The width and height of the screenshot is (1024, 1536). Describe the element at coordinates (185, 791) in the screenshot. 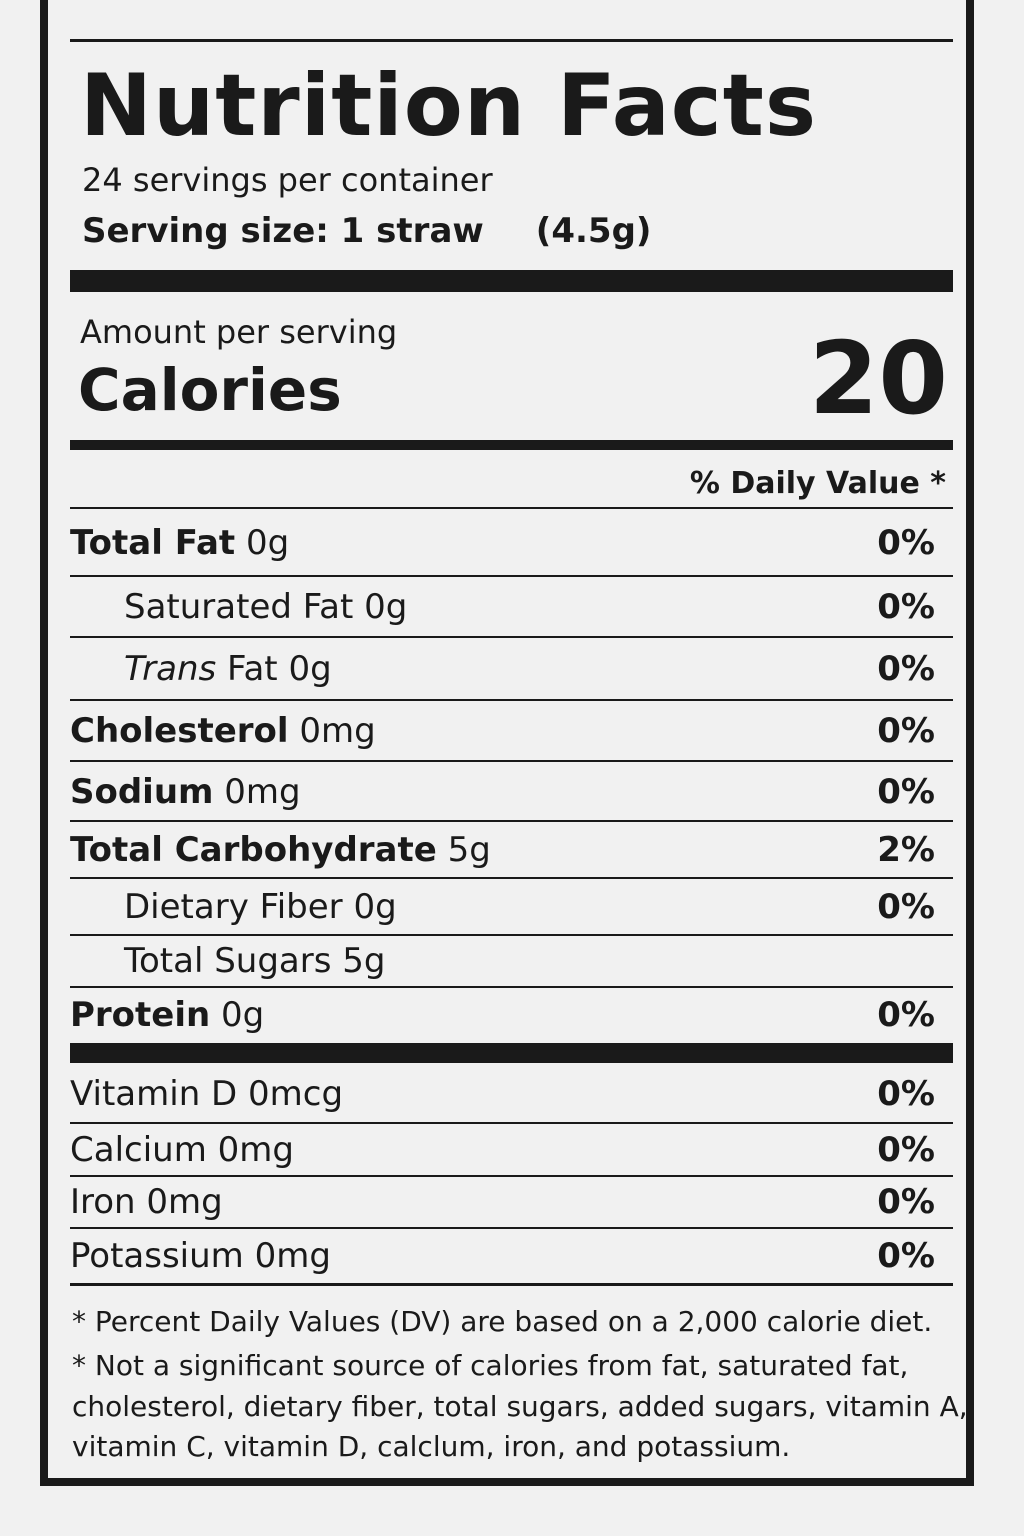

I see `nutrient-name: Sodium 0mg` at that location.